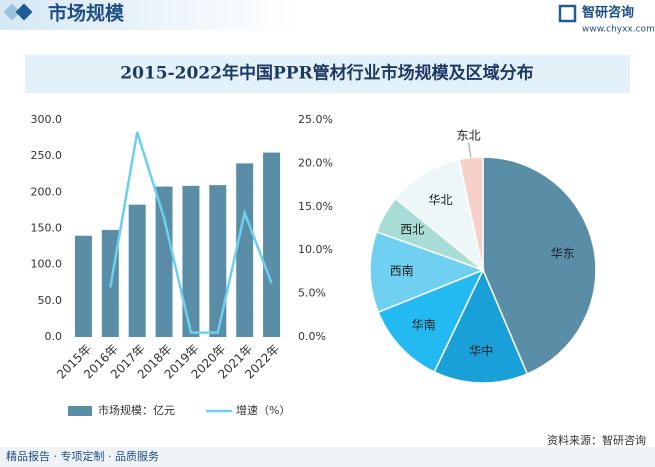  What do you see at coordinates (315, 249) in the screenshot?
I see `y2-tick-label: 10.0%` at bounding box center [315, 249].